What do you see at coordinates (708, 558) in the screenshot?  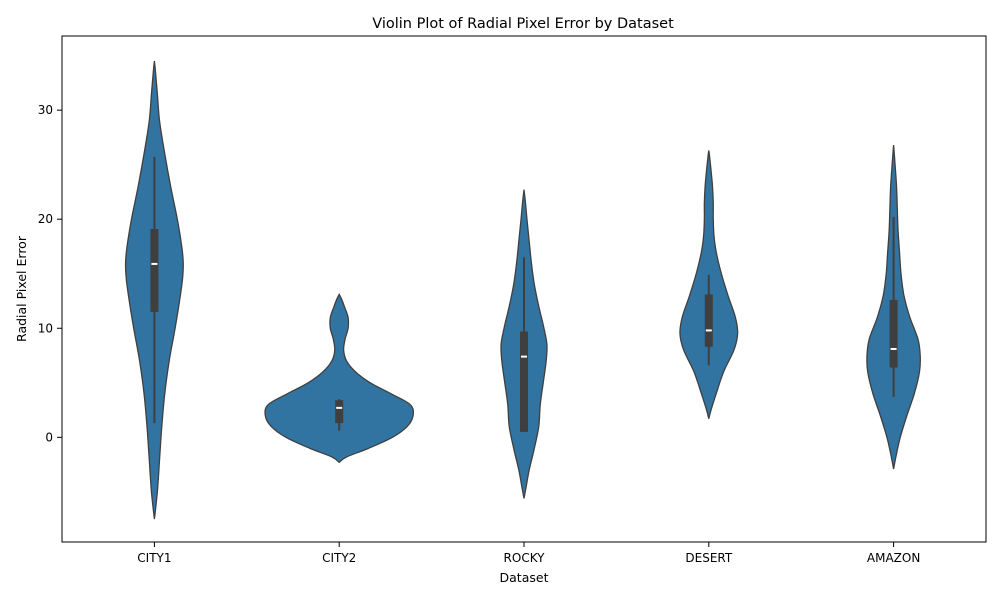 I see `x-tick-label: DESERT` at bounding box center [708, 558].